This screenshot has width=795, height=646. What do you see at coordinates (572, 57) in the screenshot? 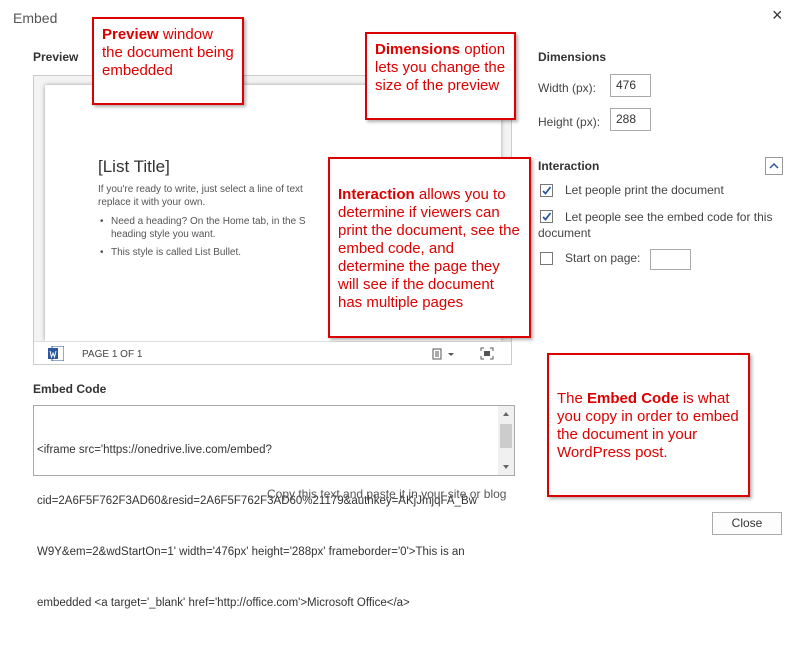
I see `dimensions-label: Dimensions` at bounding box center [572, 57].